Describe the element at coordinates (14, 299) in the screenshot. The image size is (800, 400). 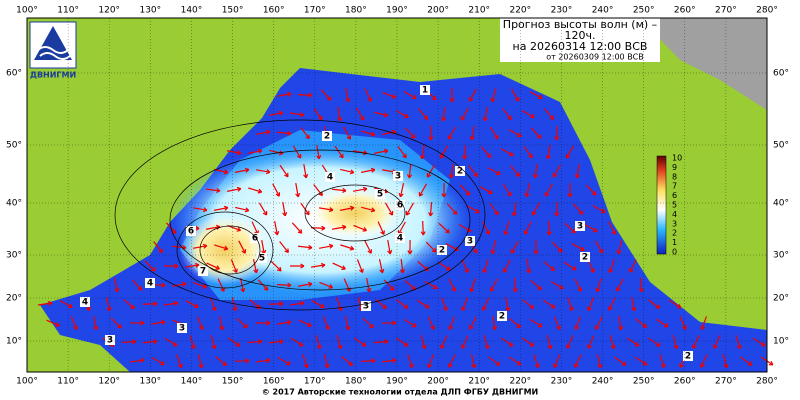
I see `lat-label-left: 20°` at that location.